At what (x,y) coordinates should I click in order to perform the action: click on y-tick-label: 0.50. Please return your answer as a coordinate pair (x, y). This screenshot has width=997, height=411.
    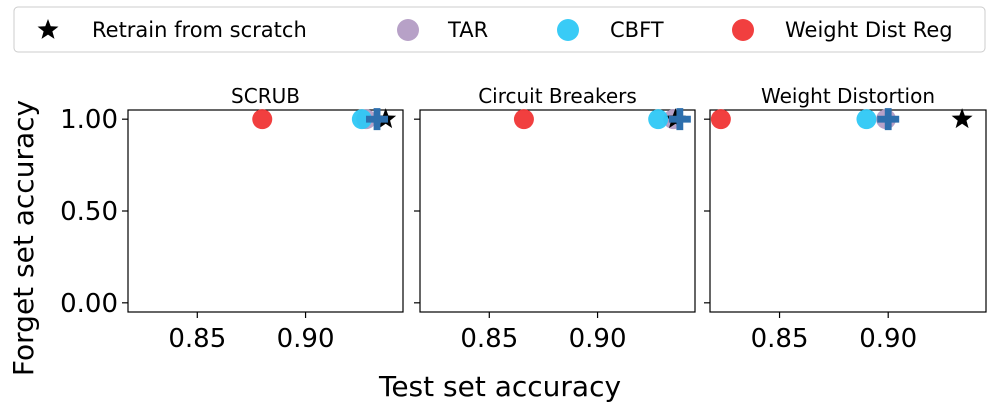
    Looking at the image, I should click on (89, 212).